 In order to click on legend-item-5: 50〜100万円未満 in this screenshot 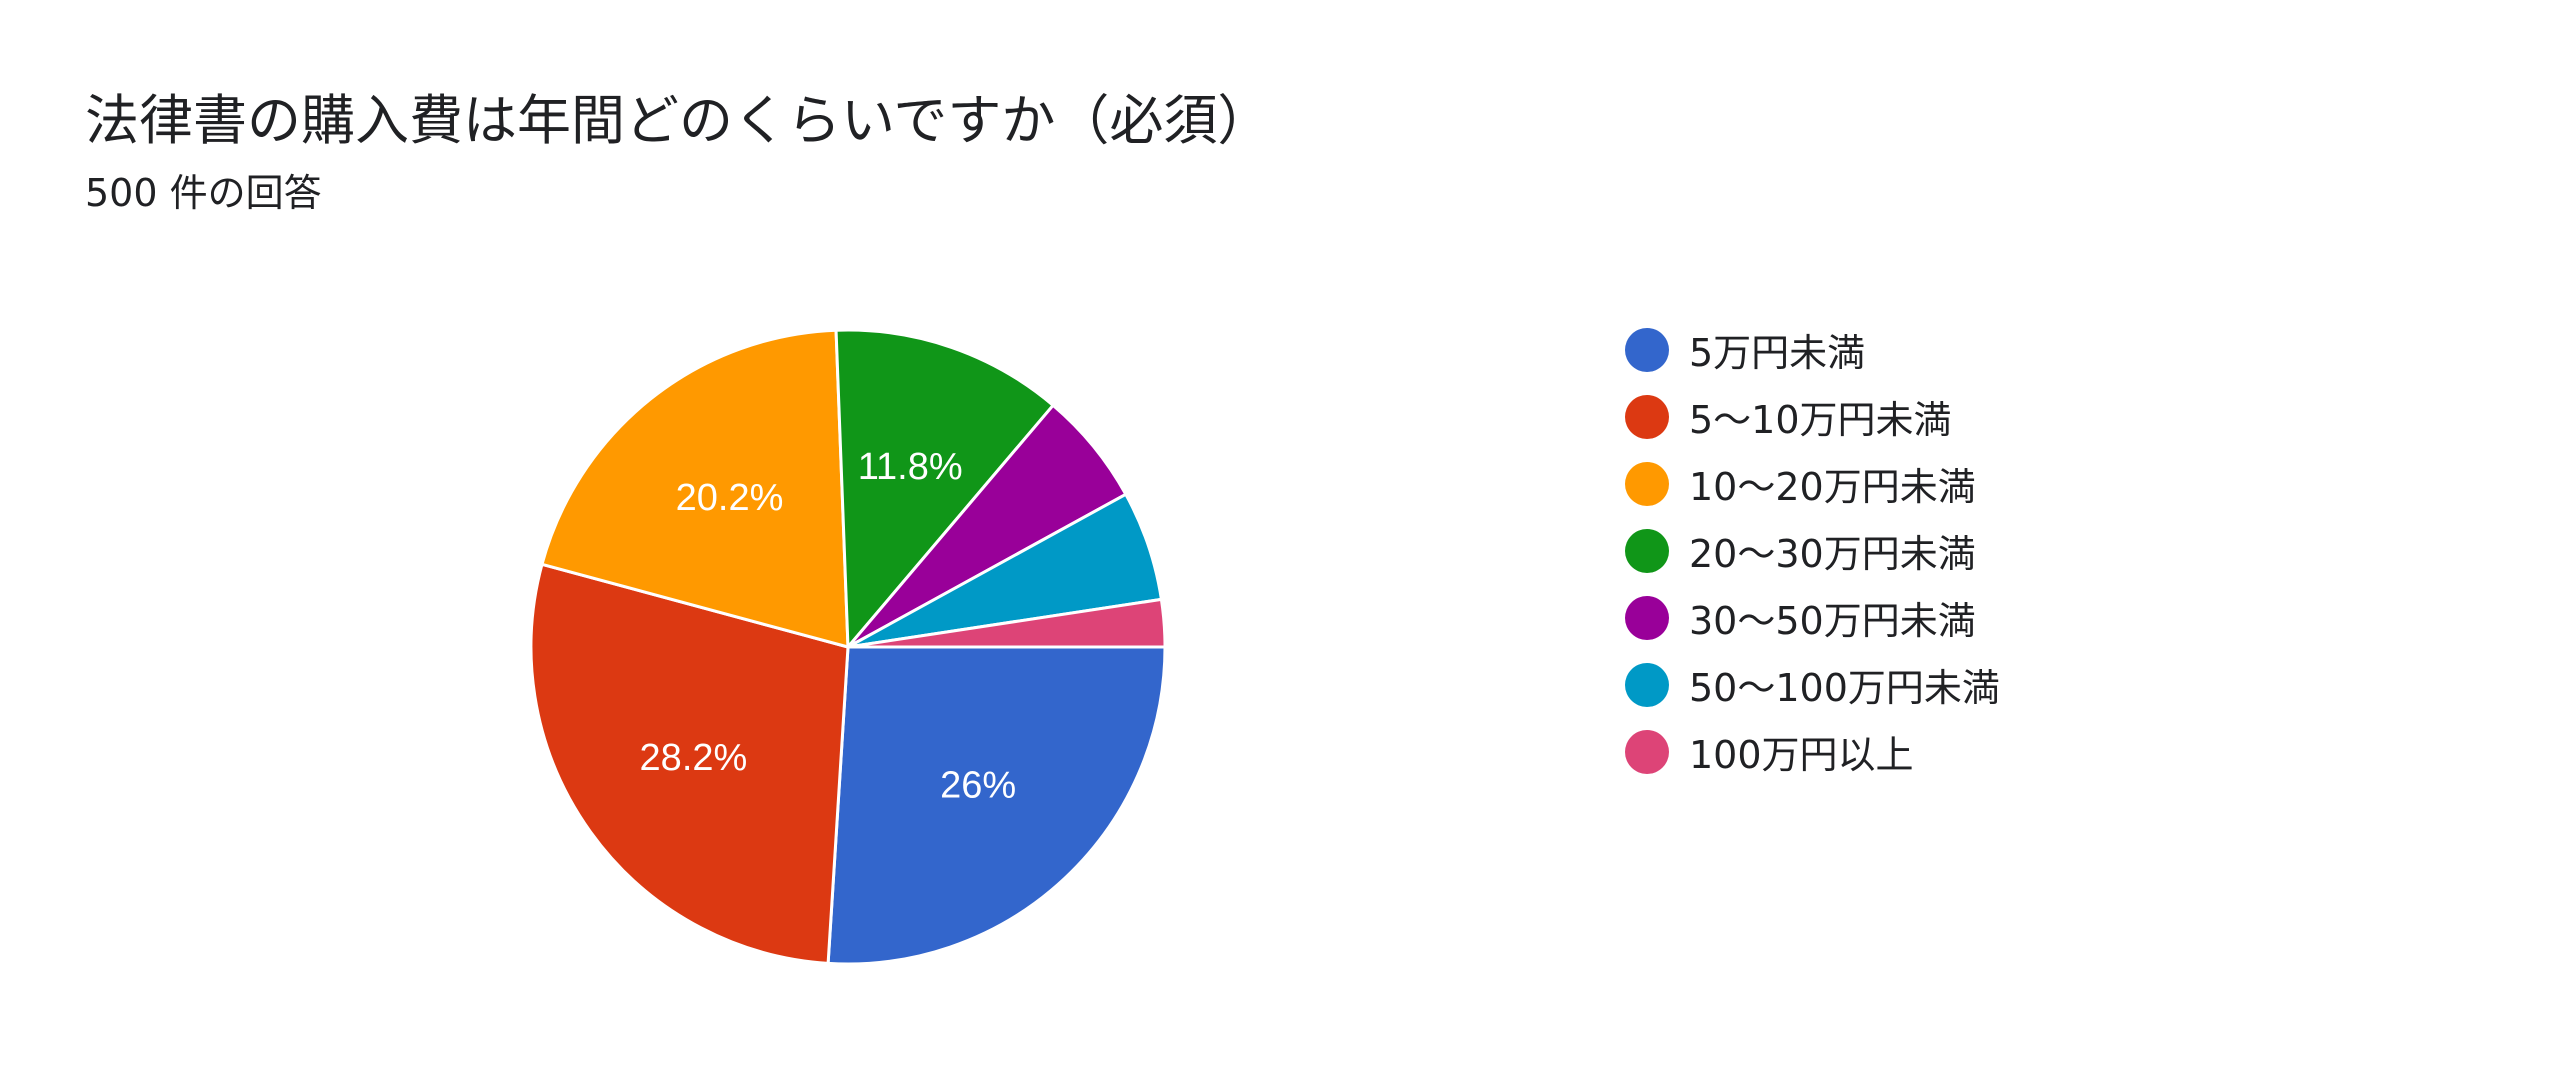, I will do `click(1812, 684)`.